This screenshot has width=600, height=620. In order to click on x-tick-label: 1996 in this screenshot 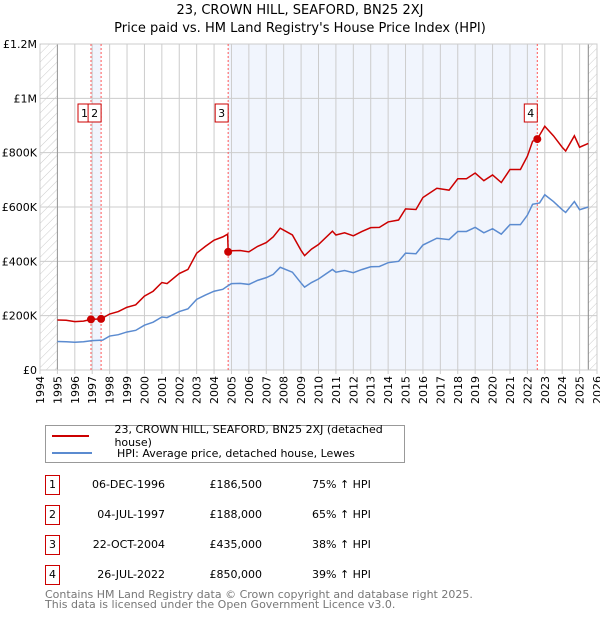, I will do `click(75, 390)`.